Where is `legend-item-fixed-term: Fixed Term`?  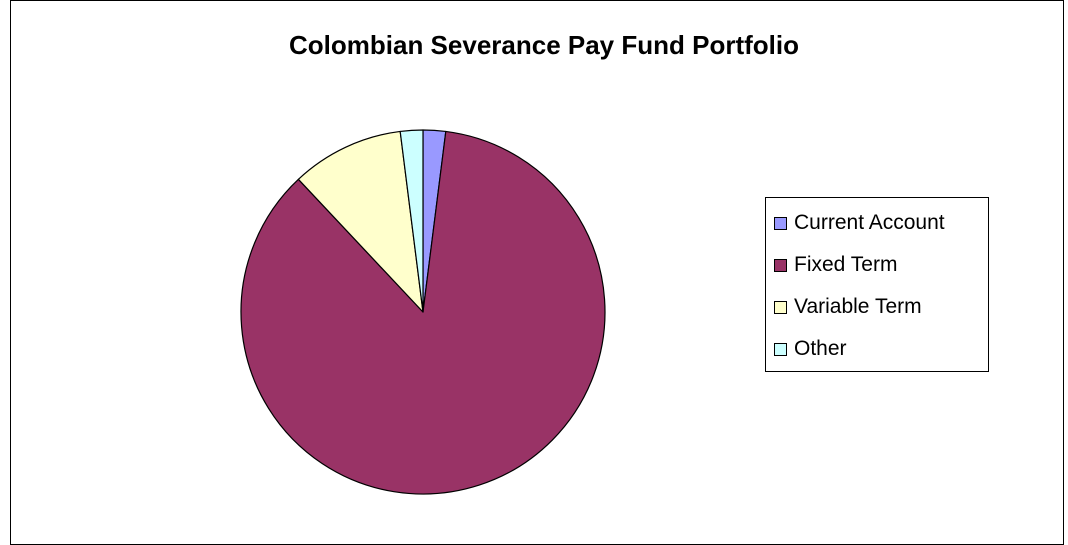 legend-item-fixed-term: Fixed Term is located at coordinates (835, 265).